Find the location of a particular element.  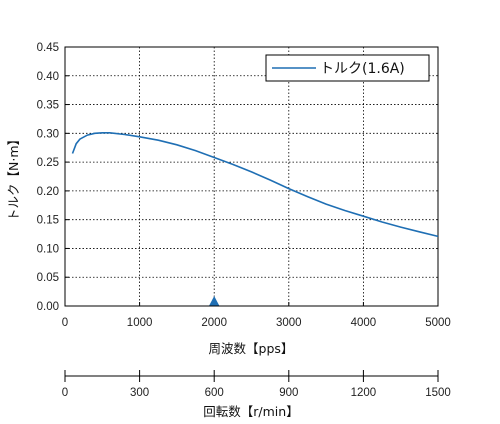

x-tick-label: 3000 is located at coordinates (289, 323).